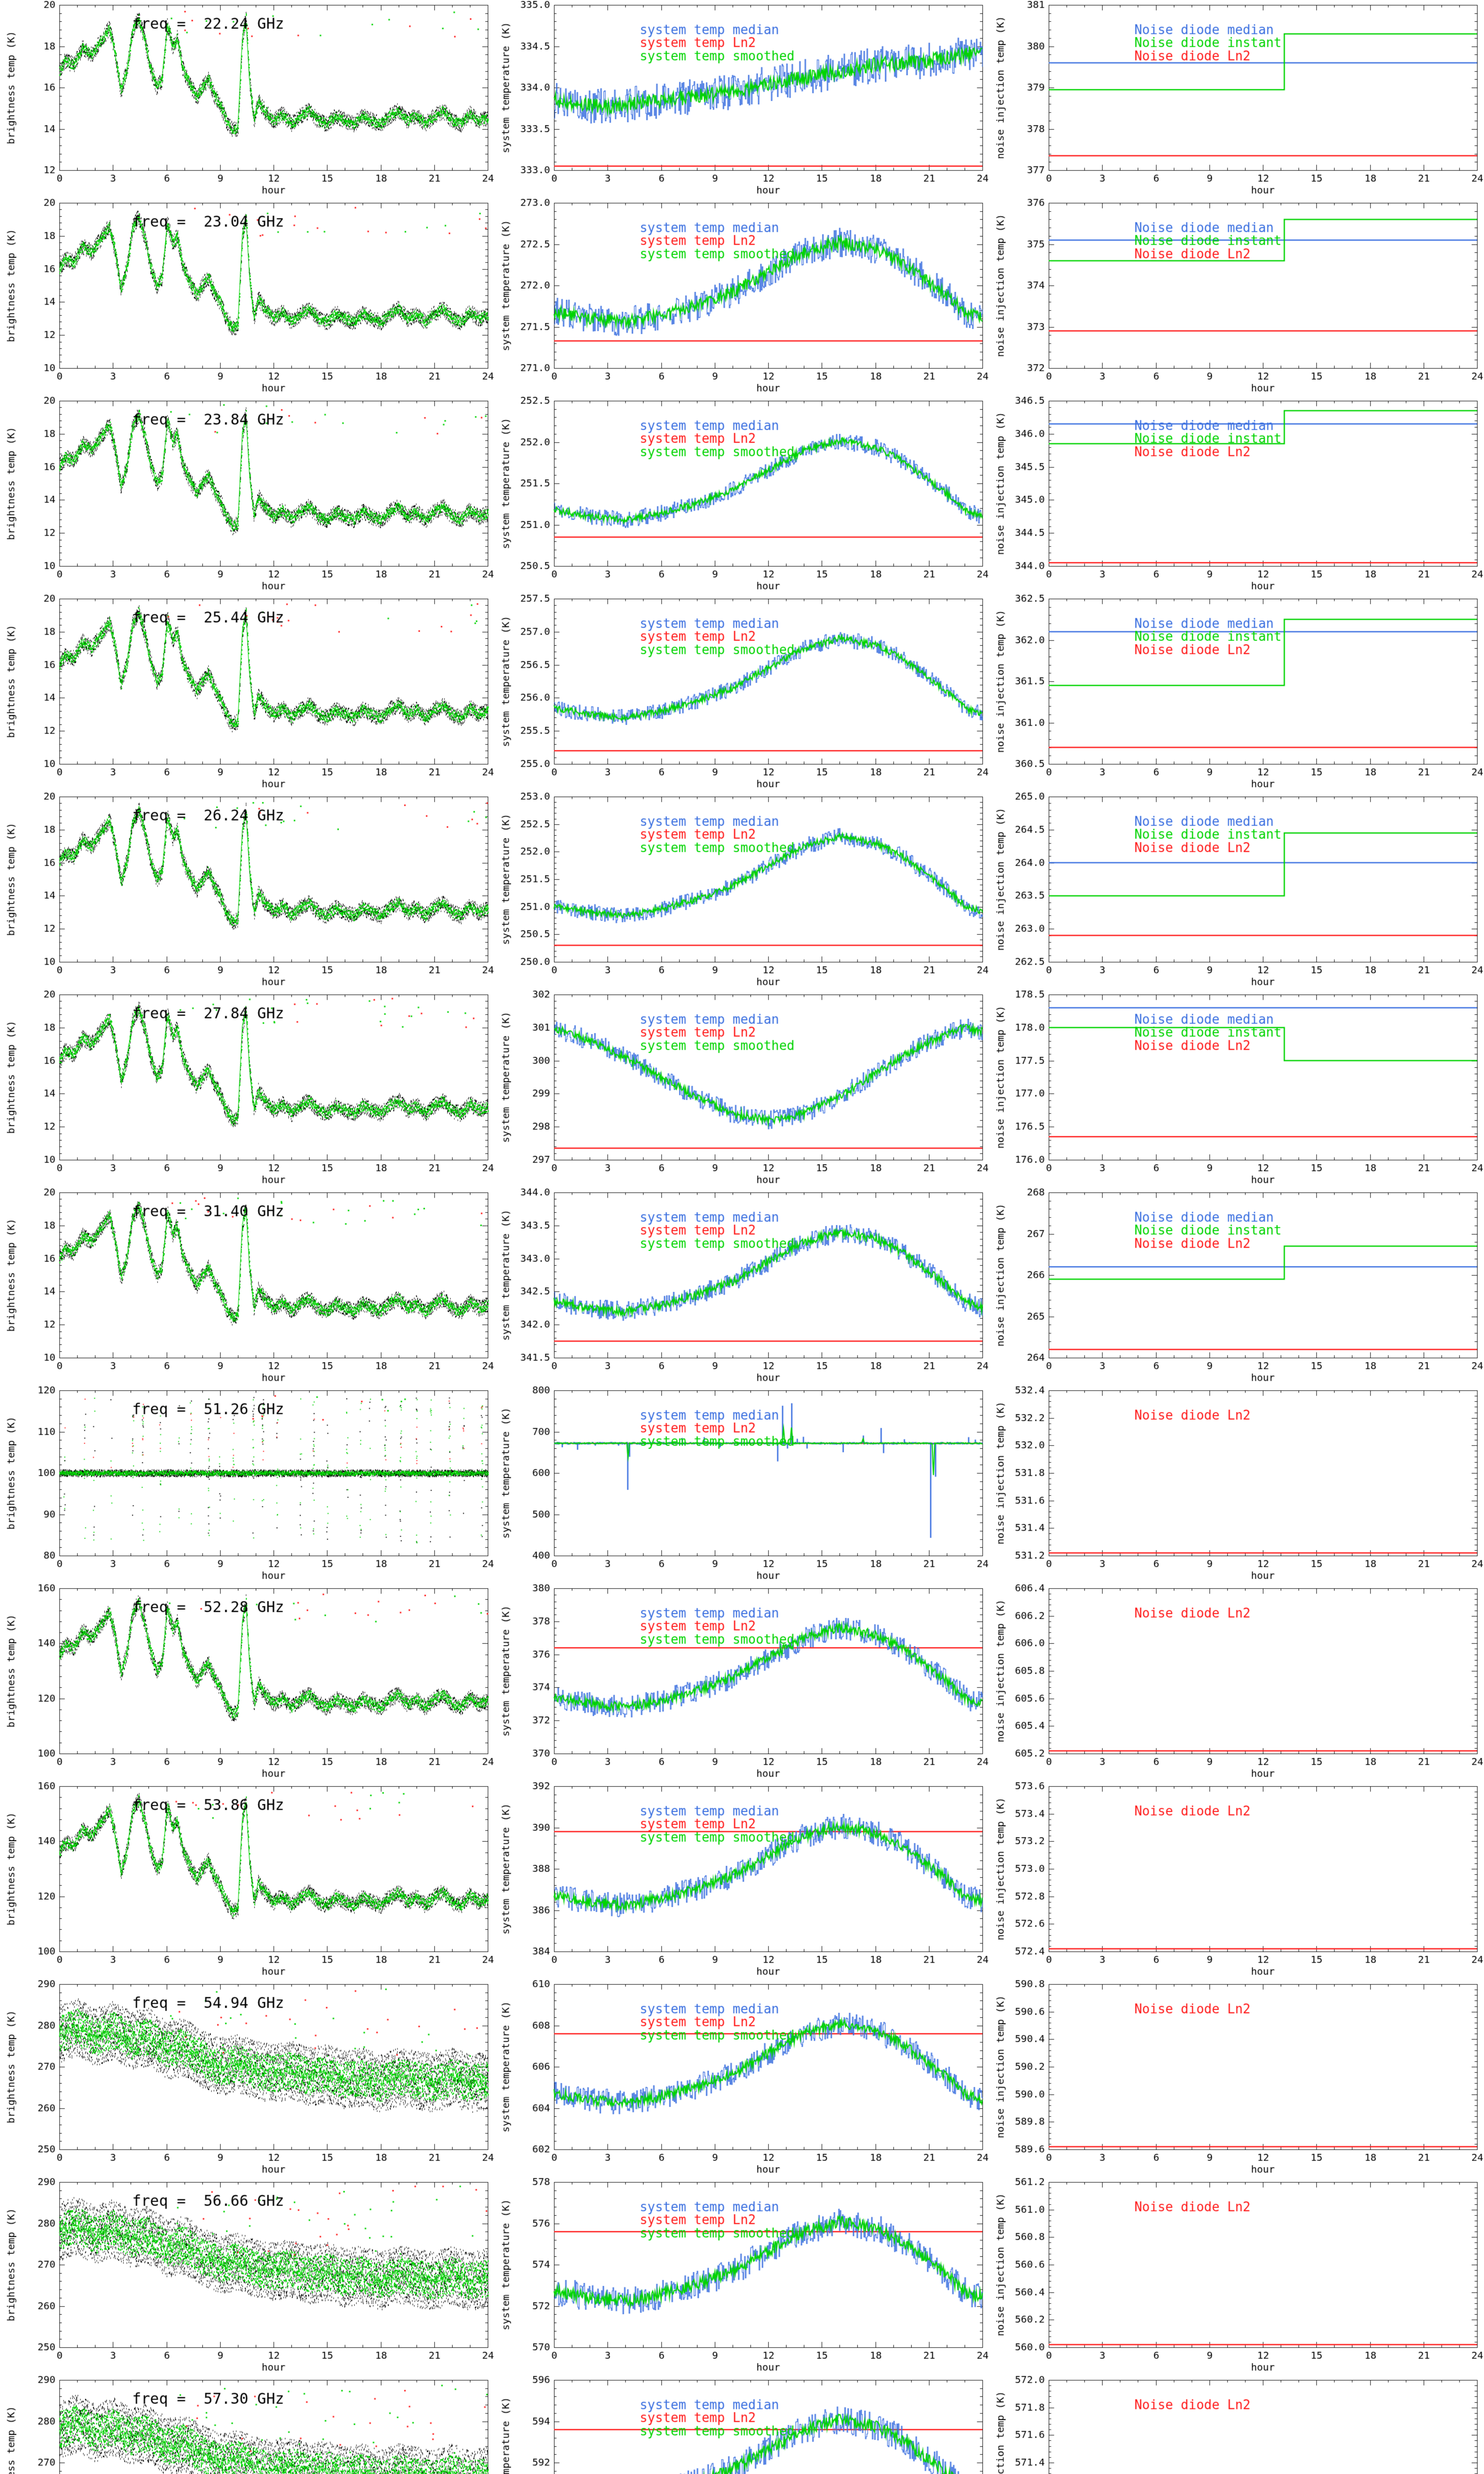 Image resolution: width=1484 pixels, height=2474 pixels. I want to click on frequency-row-27.84, so click(742, 1089).